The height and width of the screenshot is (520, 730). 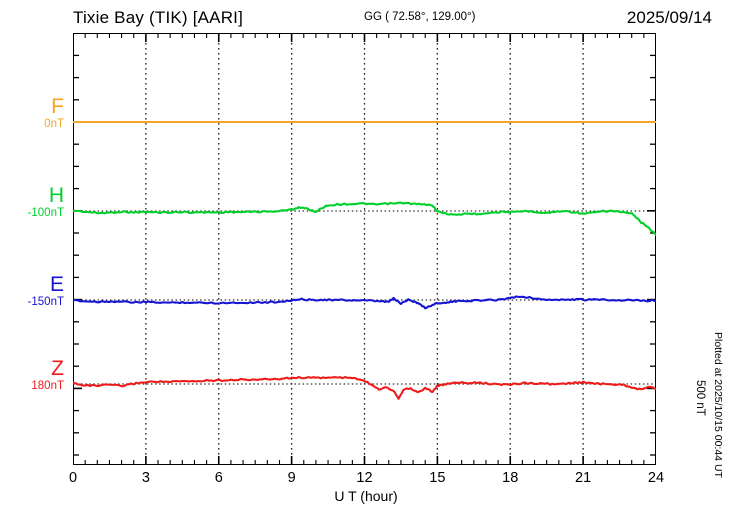 What do you see at coordinates (57, 368) in the screenshot?
I see `channel-letter-z: Z` at bounding box center [57, 368].